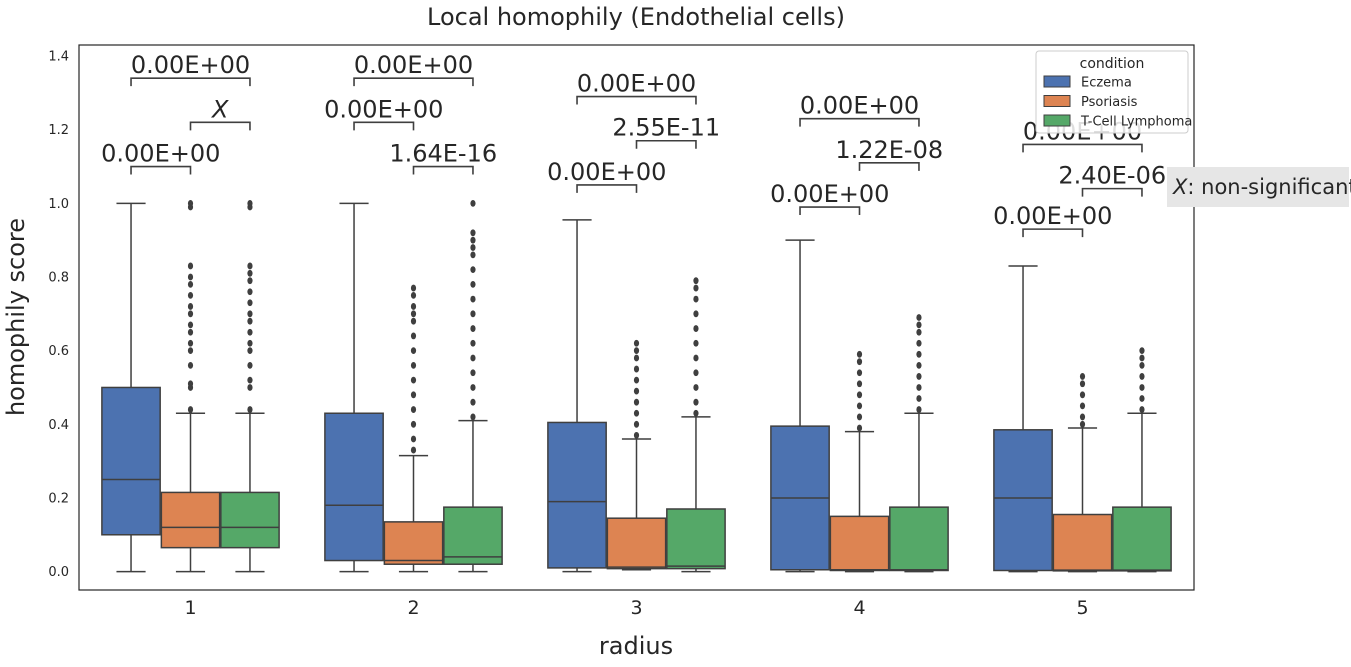  Describe the element at coordinates (190, 608) in the screenshot. I see `x-tick-label: 1` at that location.